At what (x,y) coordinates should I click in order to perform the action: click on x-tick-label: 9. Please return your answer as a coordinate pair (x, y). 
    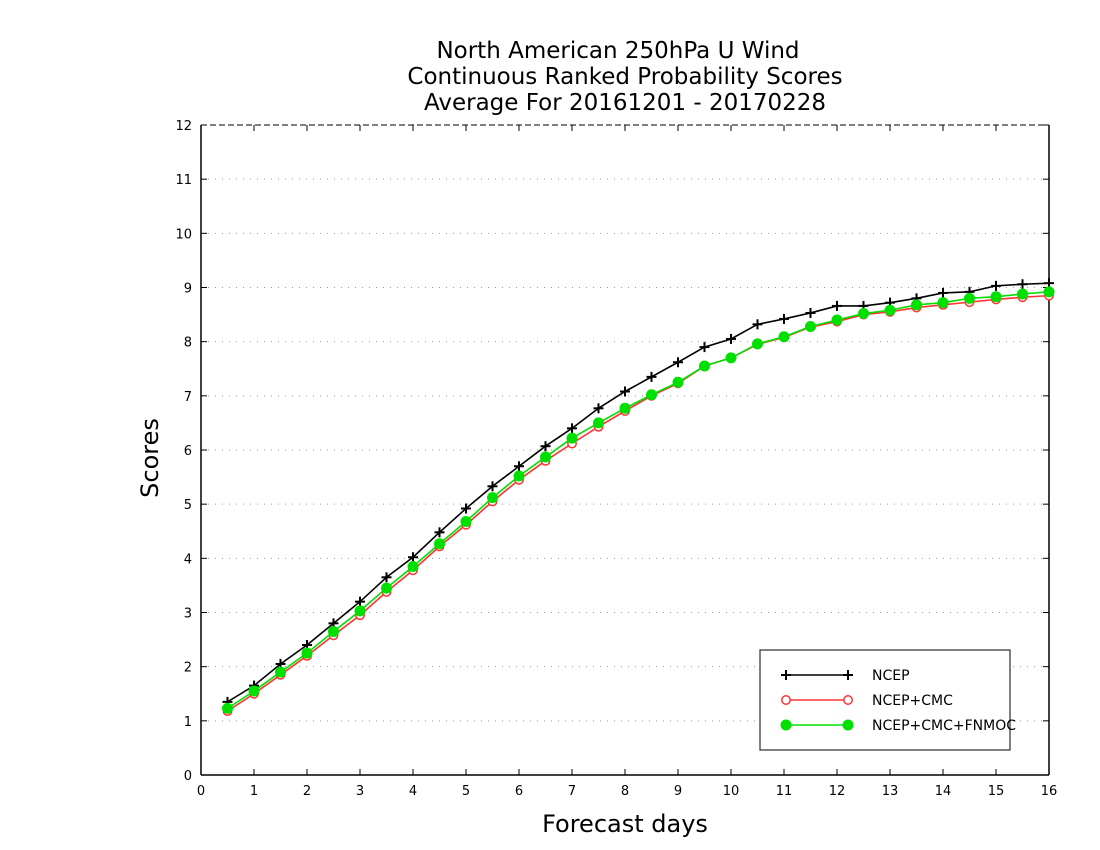
    Looking at the image, I should click on (678, 791).